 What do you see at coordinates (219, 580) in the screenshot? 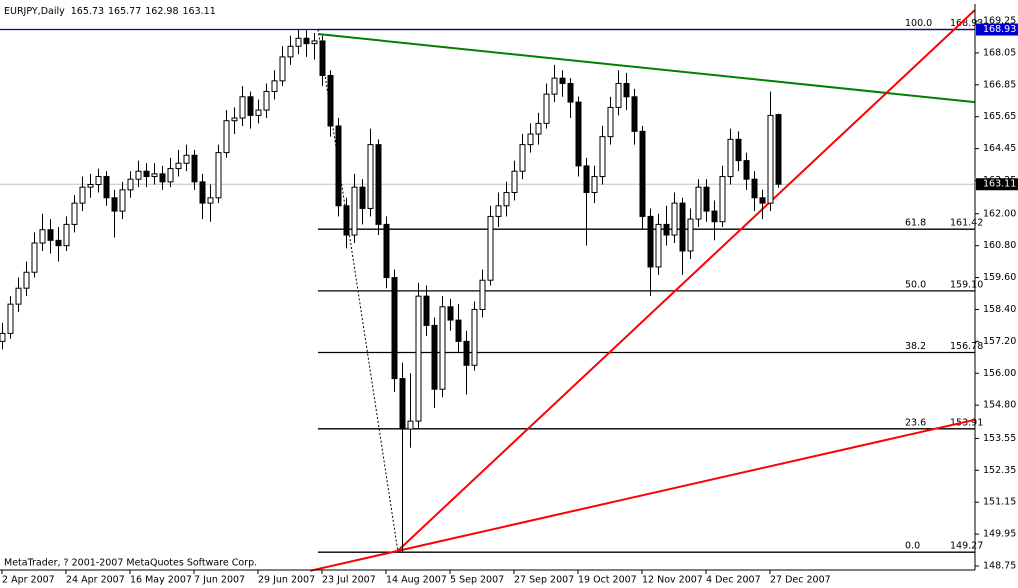
I see `x-tick-label: 7 Jun 2007` at bounding box center [219, 580].